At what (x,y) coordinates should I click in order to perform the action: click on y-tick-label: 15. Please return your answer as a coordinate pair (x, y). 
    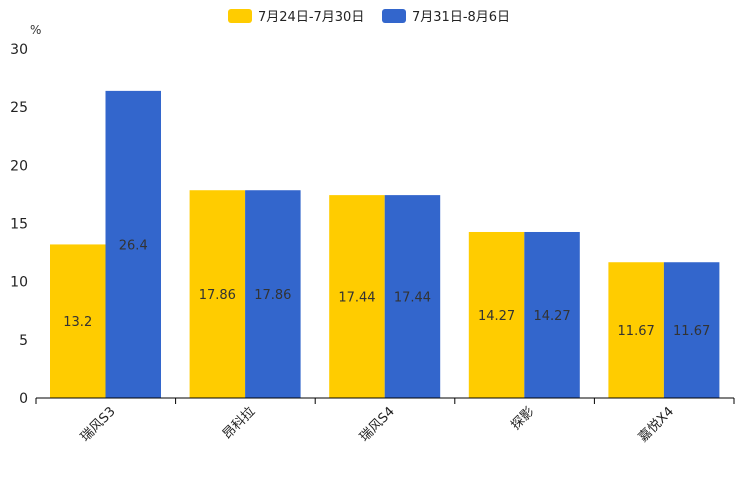
    Looking at the image, I should click on (19, 225).